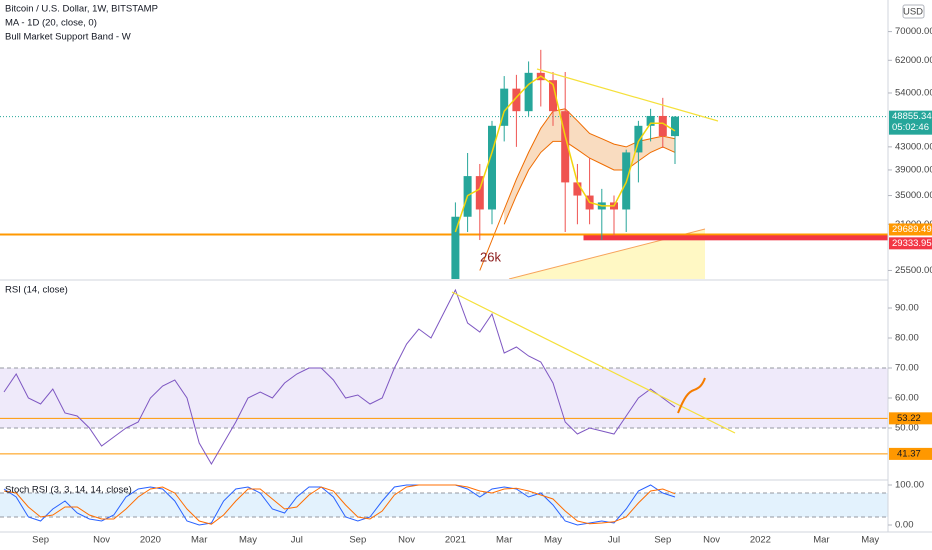  I want to click on y-tick-label: 70000.00, so click(913, 31).